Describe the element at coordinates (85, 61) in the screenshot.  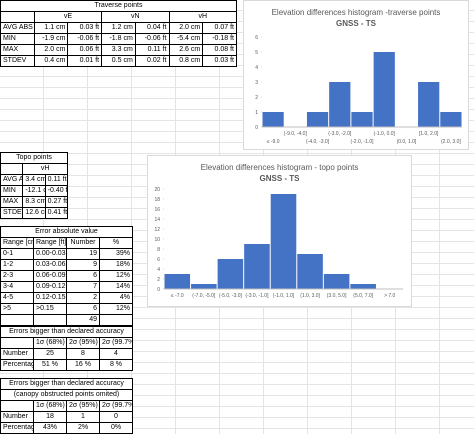
I see `cell: 0.01 ft` at that location.